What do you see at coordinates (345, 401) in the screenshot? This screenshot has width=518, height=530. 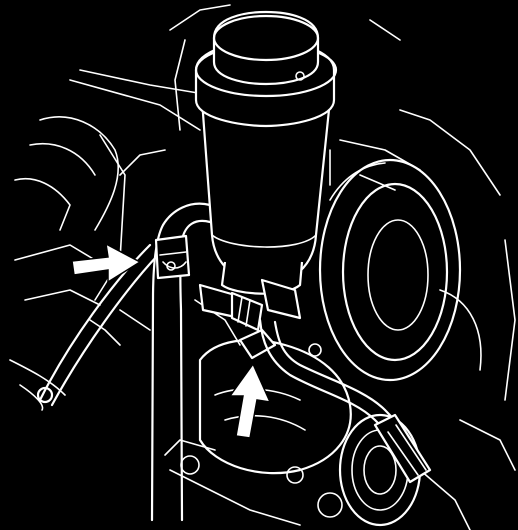 I see `feed-pipe` at bounding box center [345, 401].